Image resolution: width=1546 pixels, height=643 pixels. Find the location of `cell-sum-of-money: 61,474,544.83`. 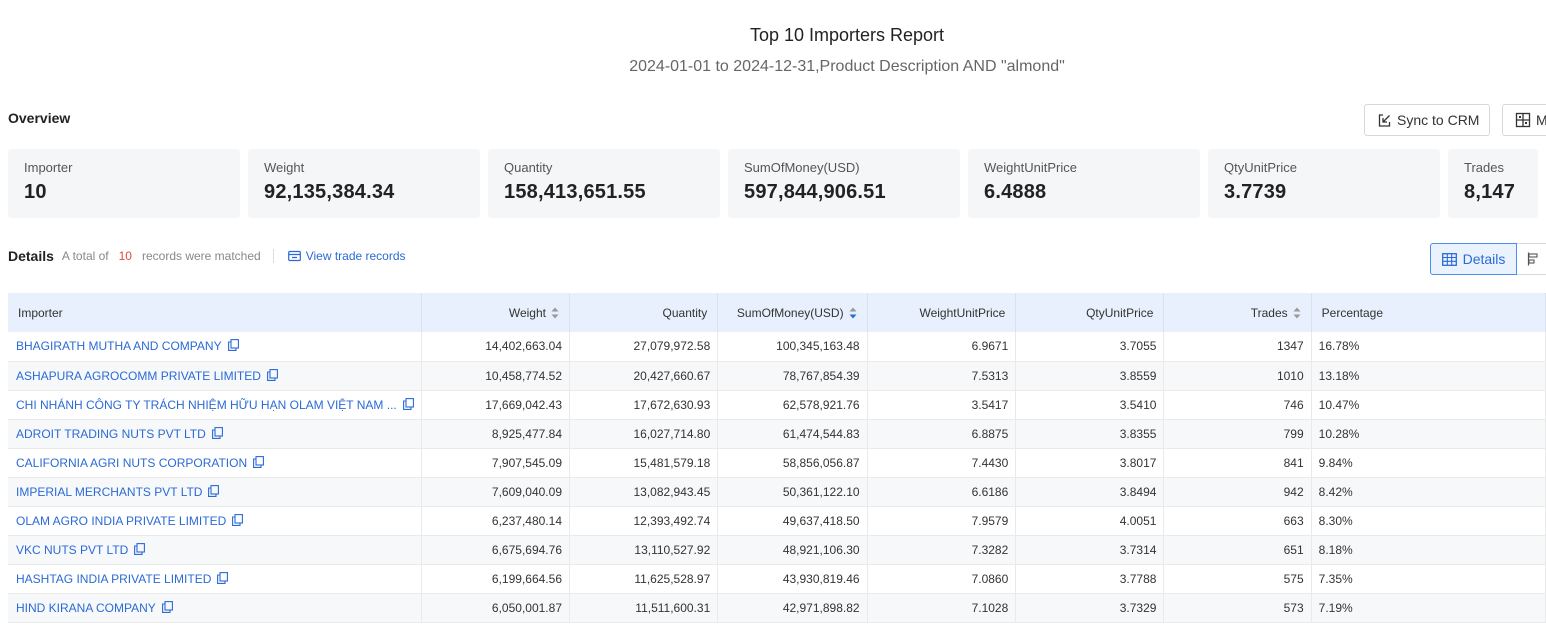

cell-sum-of-money: 61,474,544.83 is located at coordinates (792, 434).